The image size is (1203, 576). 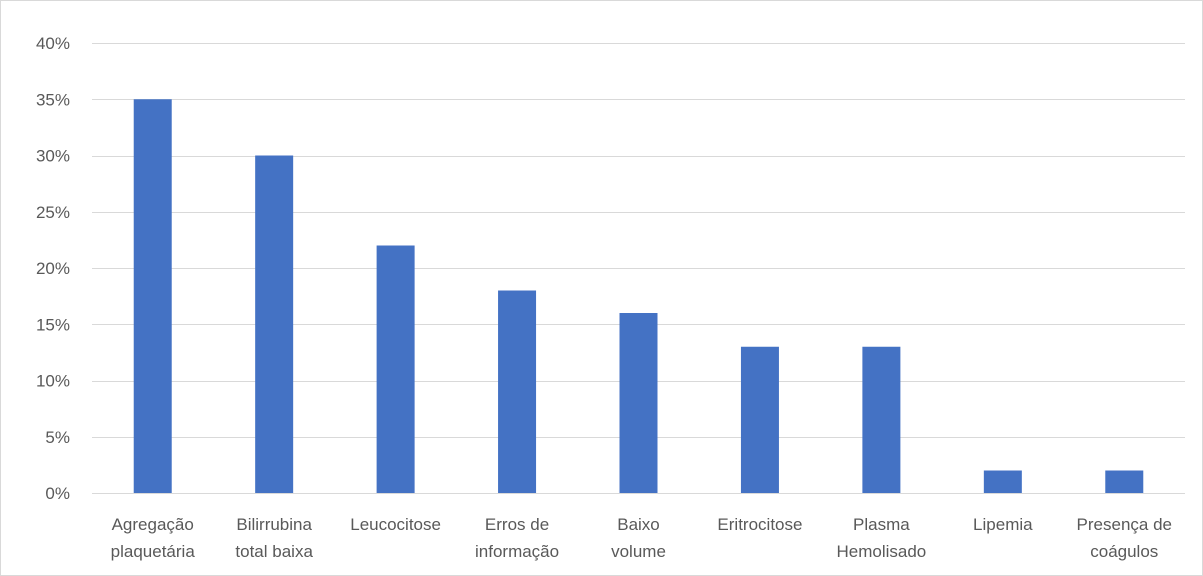 What do you see at coordinates (274, 538) in the screenshot?
I see `x-category-label: Bilirrubina total baixa` at bounding box center [274, 538].